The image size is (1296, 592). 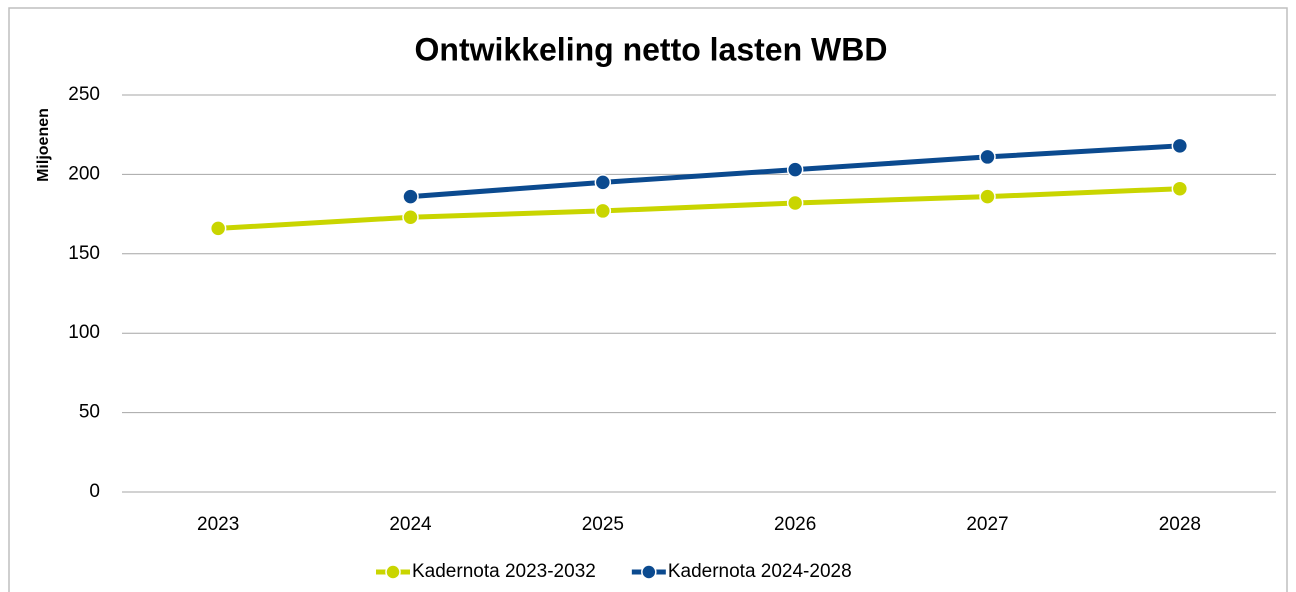 I want to click on y-tick-label: 0, so click(x=94, y=491).